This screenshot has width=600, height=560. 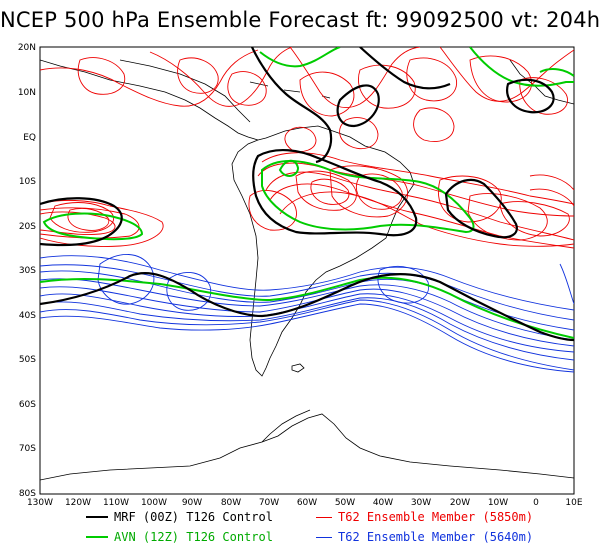 What do you see at coordinates (27, 494) in the screenshot?
I see `lat-label-80s: 80S` at bounding box center [27, 494].